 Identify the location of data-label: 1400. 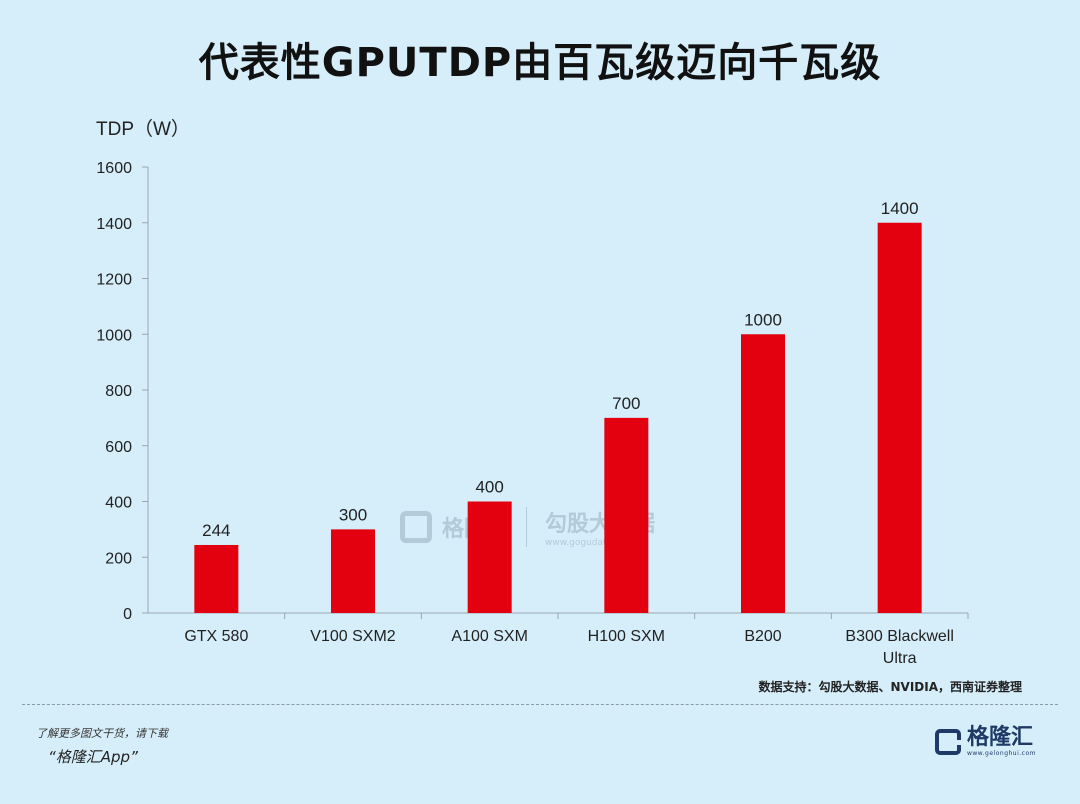
(900, 208).